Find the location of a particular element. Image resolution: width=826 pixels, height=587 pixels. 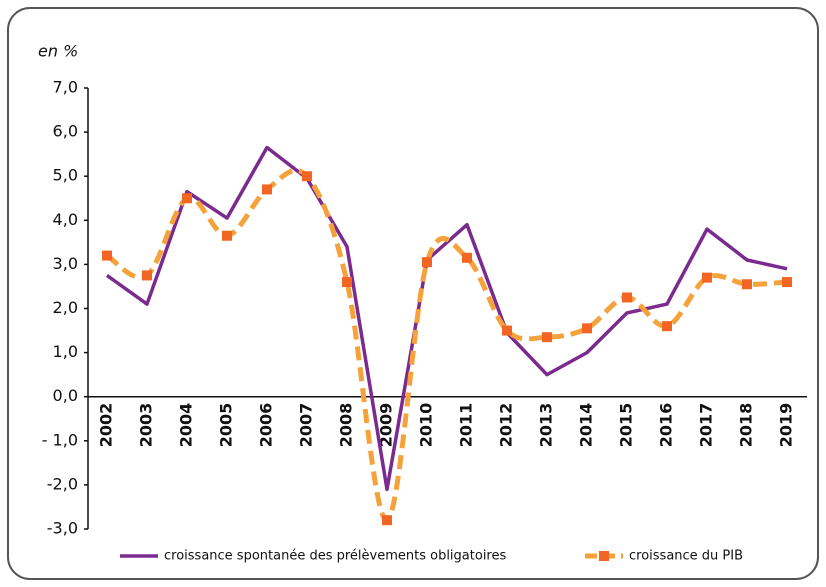

x-tick-label: 2010 is located at coordinates (426, 425).